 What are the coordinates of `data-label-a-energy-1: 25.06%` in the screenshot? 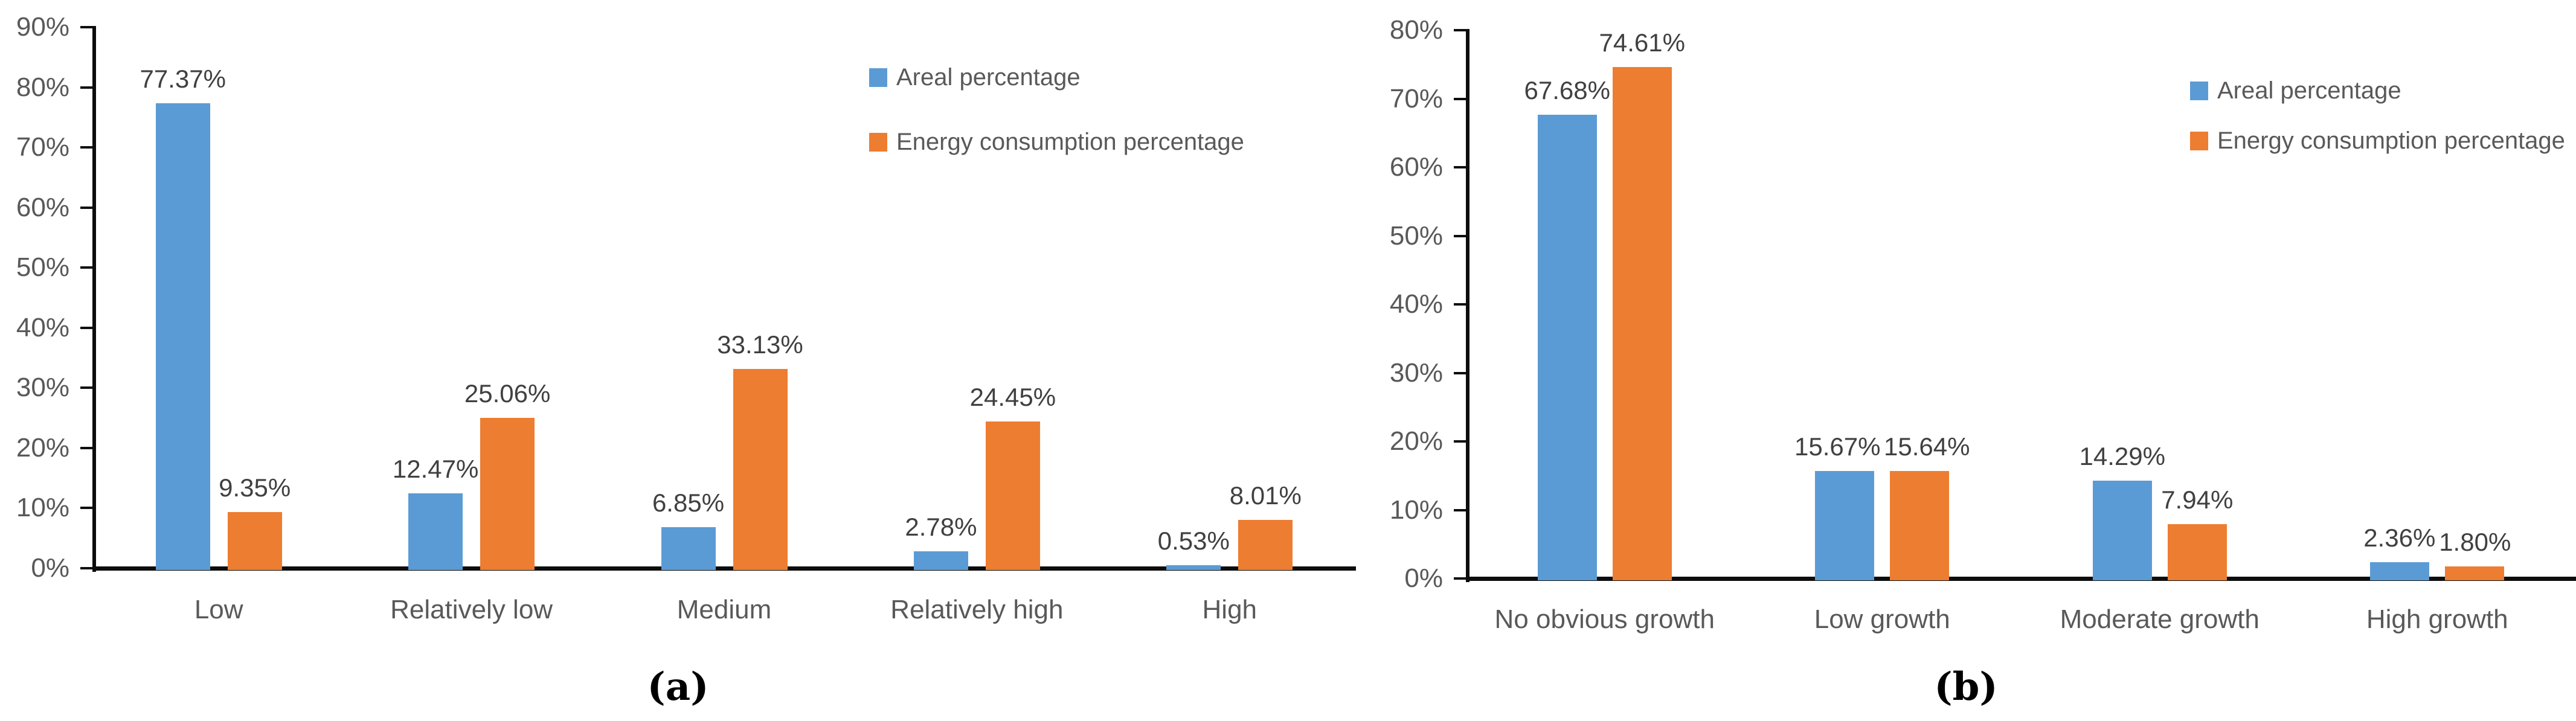 It's located at (507, 393).